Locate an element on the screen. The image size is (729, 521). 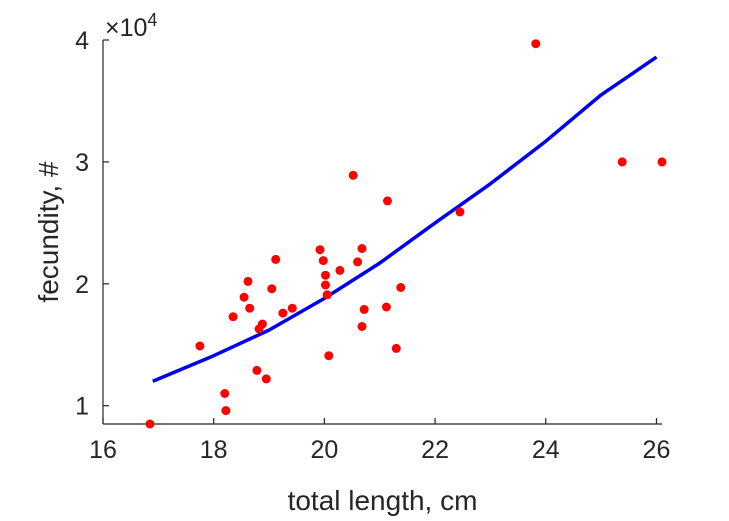
x-tick-label: 20 is located at coordinates (324, 450).